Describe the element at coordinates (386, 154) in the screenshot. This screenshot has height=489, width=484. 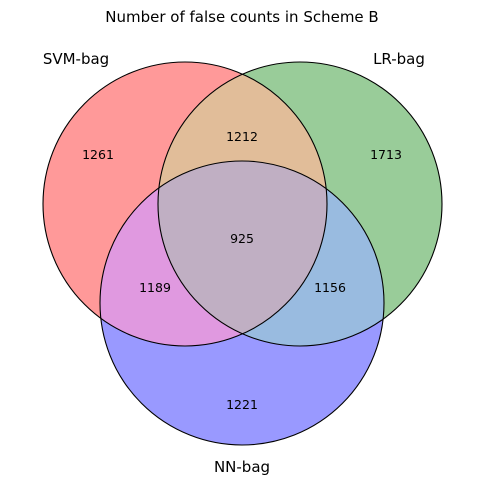
I see `count-b-only: 1713` at that location.